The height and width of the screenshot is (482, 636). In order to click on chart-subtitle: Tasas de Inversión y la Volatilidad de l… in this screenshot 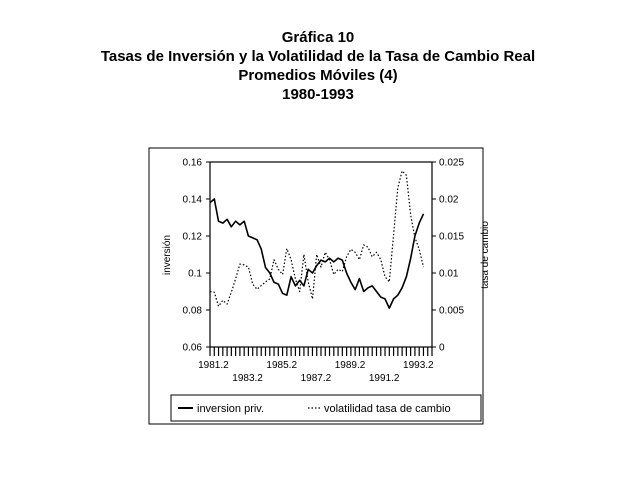, I will do `click(318, 56)`.